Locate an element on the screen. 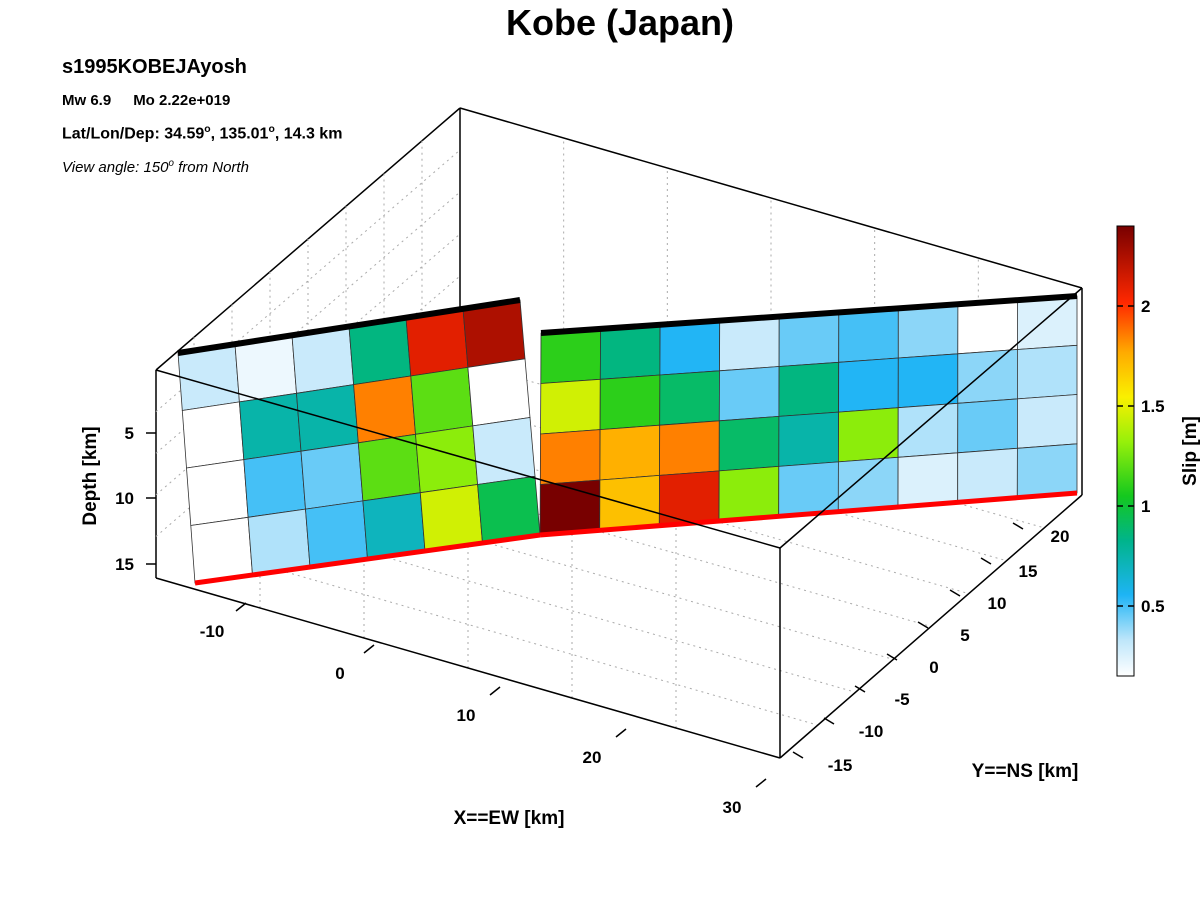 The image size is (1200, 900). colorbar-tick-label: 1 is located at coordinates (1145, 506).